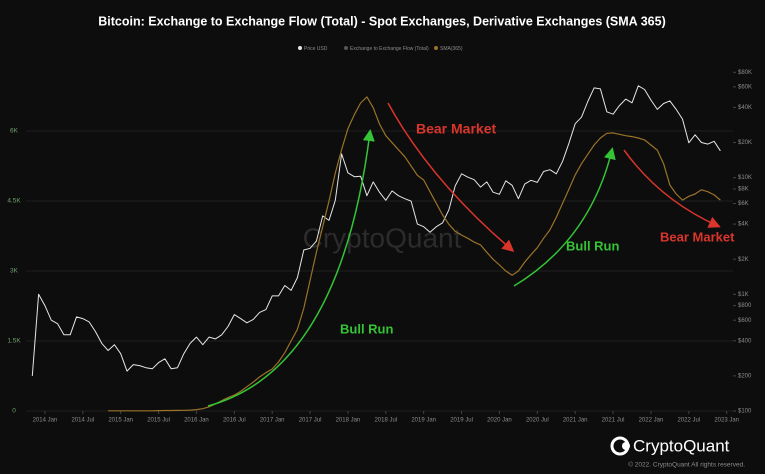 This screenshot has height=474, width=765. What do you see at coordinates (745, 341) in the screenshot?
I see `y2-tick-label: $400` at bounding box center [745, 341].